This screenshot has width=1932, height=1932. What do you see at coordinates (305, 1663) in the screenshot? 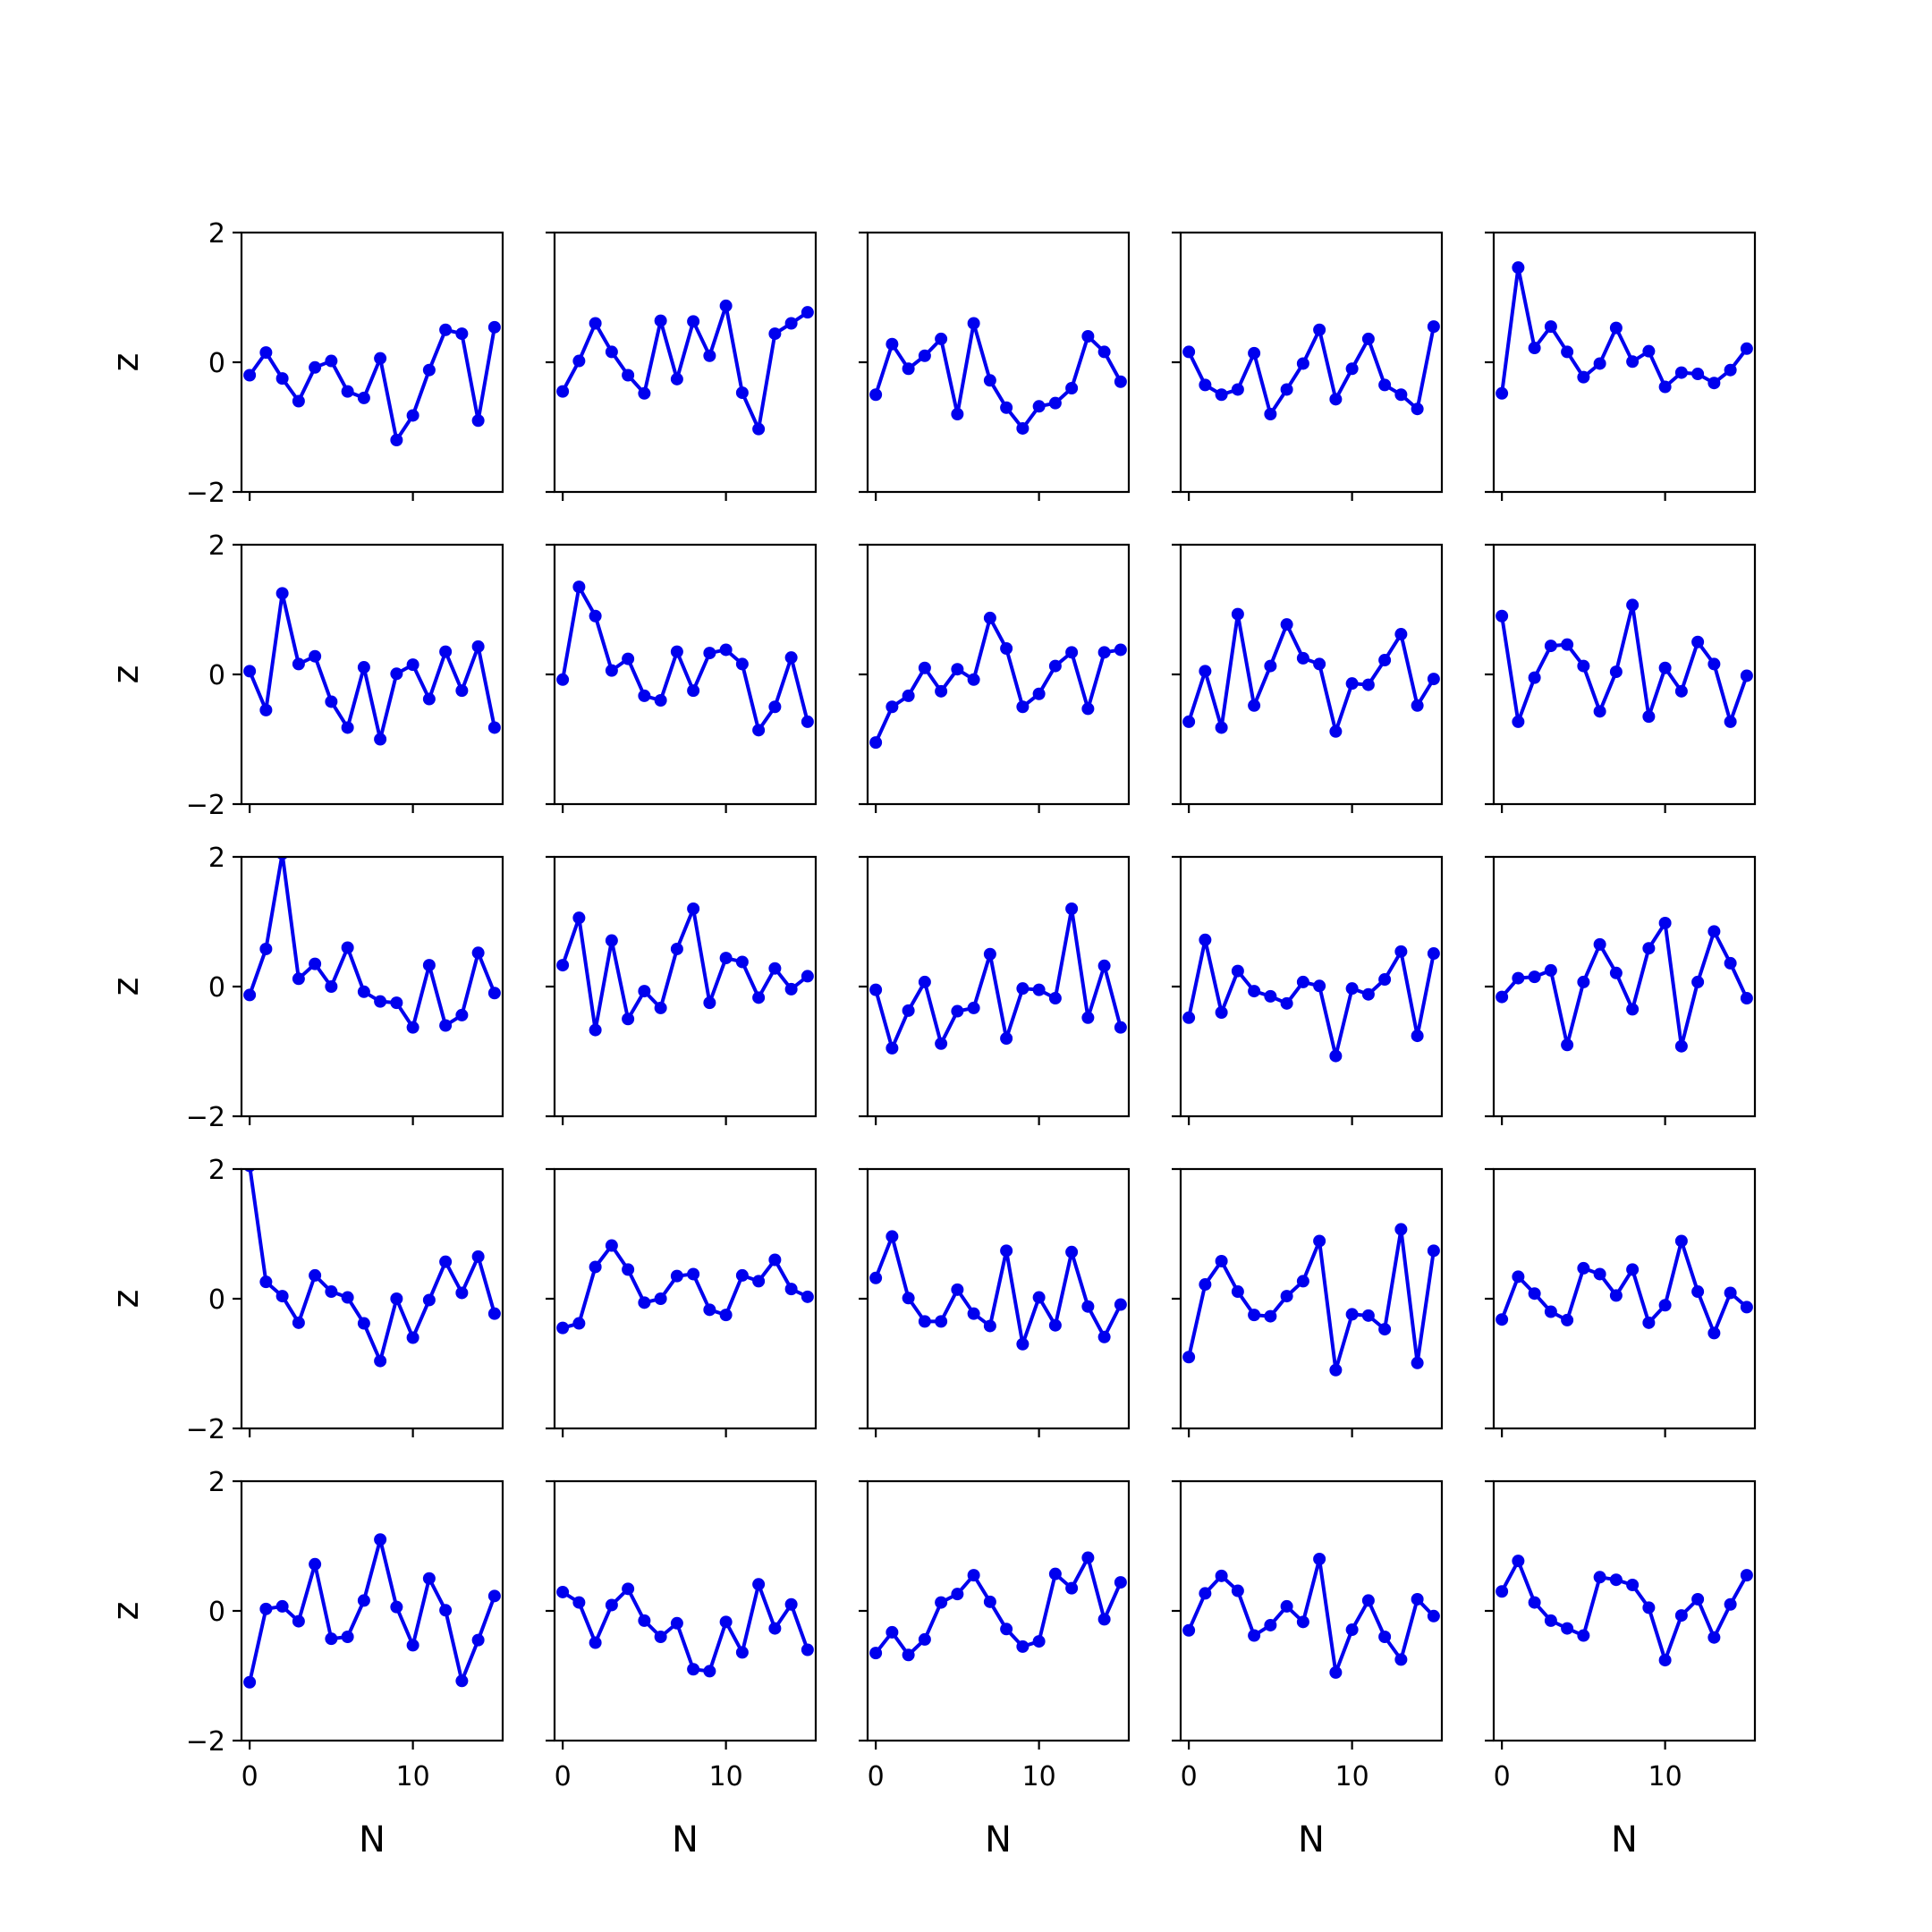
I see `panel-5-1: 0 10 −2 0 2 z N` at bounding box center [305, 1663].